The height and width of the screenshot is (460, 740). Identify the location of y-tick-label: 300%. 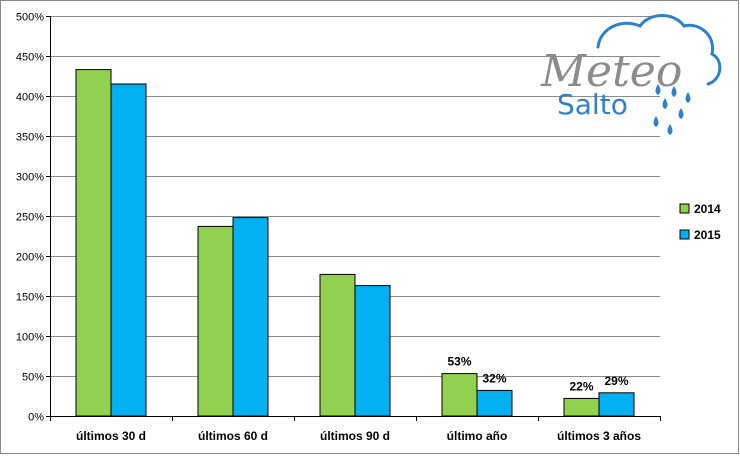
(30, 178).